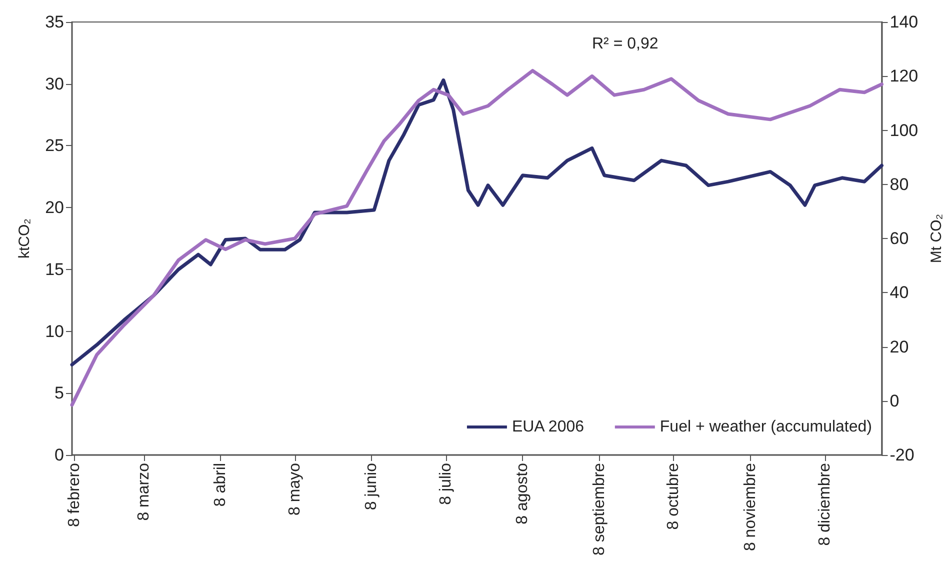 This screenshot has height=565, width=952. Describe the element at coordinates (899, 184) in the screenshot. I see `y2-tick-label: 80` at that location.